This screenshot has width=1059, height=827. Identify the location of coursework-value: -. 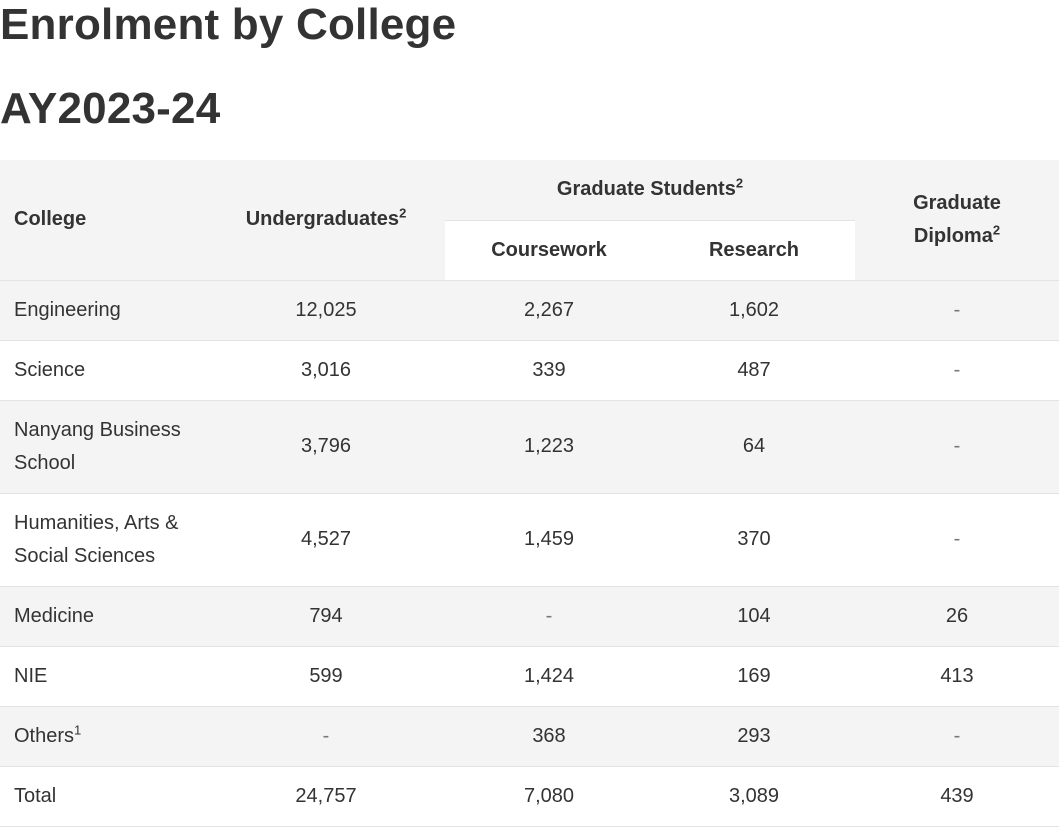
(549, 616).